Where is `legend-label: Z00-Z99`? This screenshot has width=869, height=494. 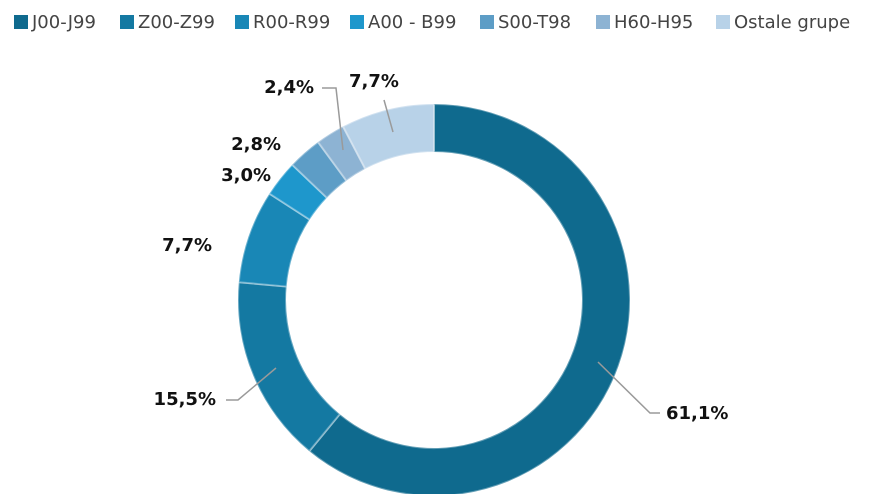 legend-label: Z00-Z99 is located at coordinates (176, 22).